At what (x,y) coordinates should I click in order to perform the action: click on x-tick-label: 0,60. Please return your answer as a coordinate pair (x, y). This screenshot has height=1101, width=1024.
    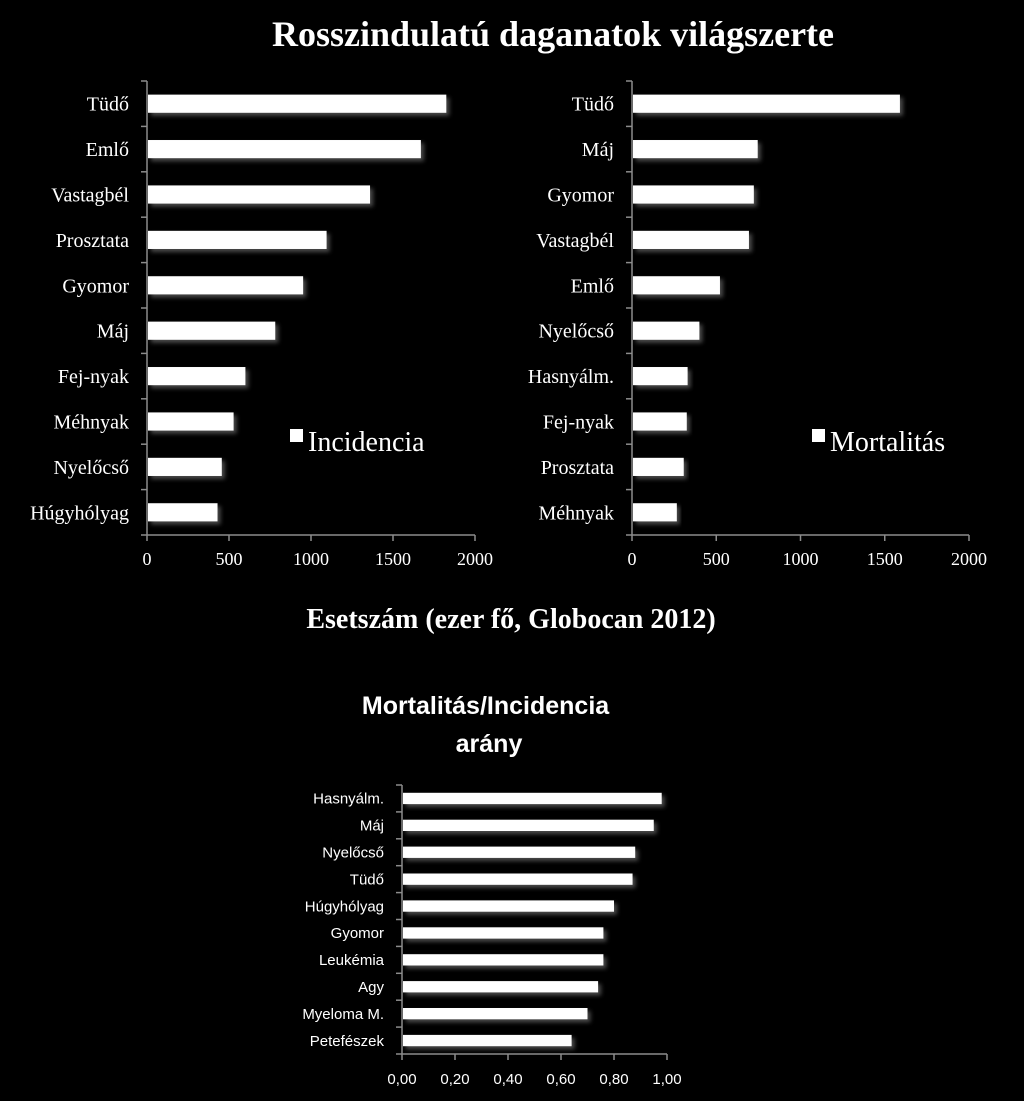
    Looking at the image, I should click on (560, 1079).